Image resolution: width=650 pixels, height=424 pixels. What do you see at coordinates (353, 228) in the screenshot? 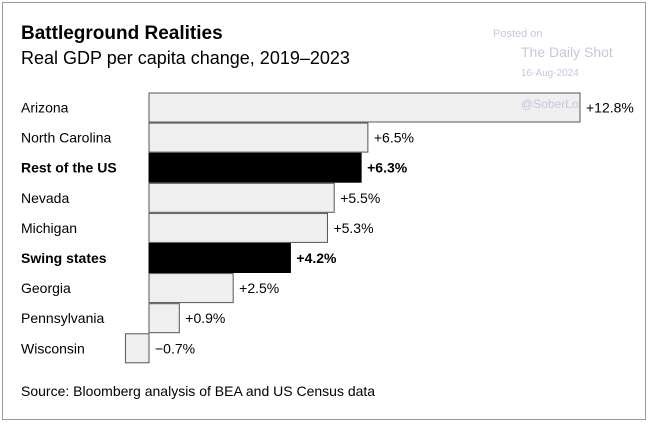
I see `value-label: +5.3%` at bounding box center [353, 228].